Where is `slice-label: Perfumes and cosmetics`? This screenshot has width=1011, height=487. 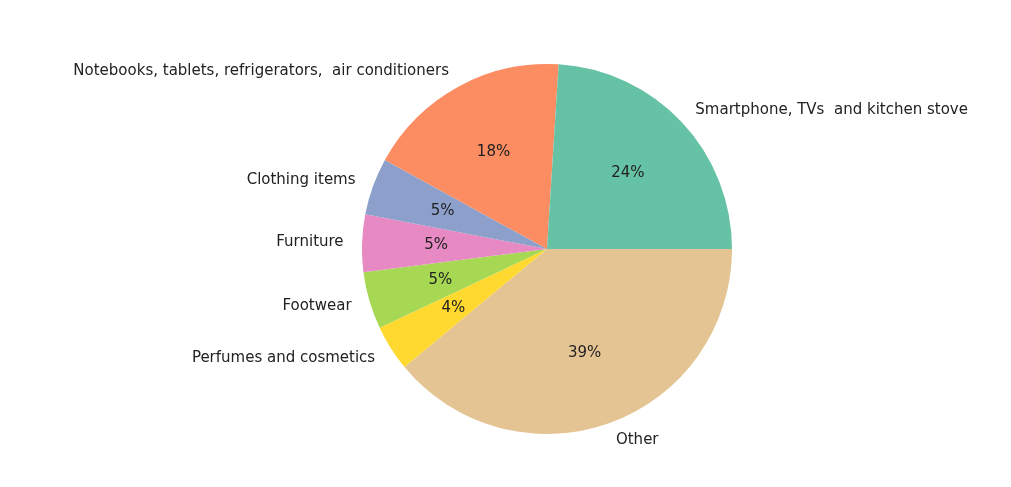
slice-label: Perfumes and cosmetics is located at coordinates (283, 356).